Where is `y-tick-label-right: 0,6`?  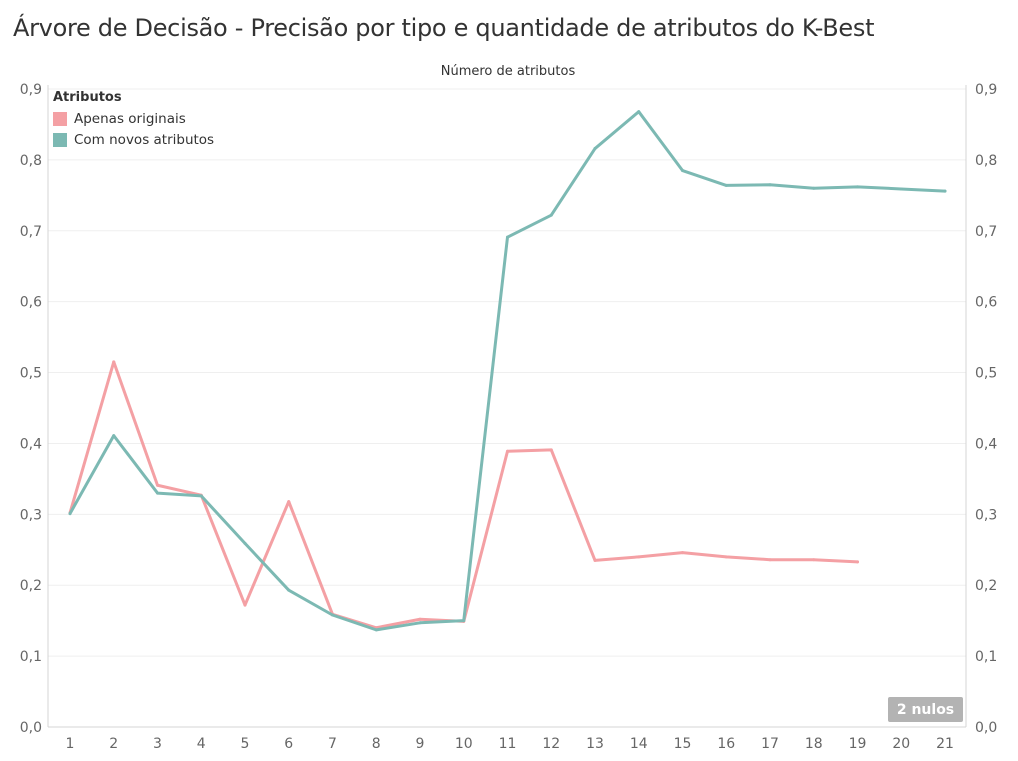
y-tick-label-right: 0,6 is located at coordinates (986, 303).